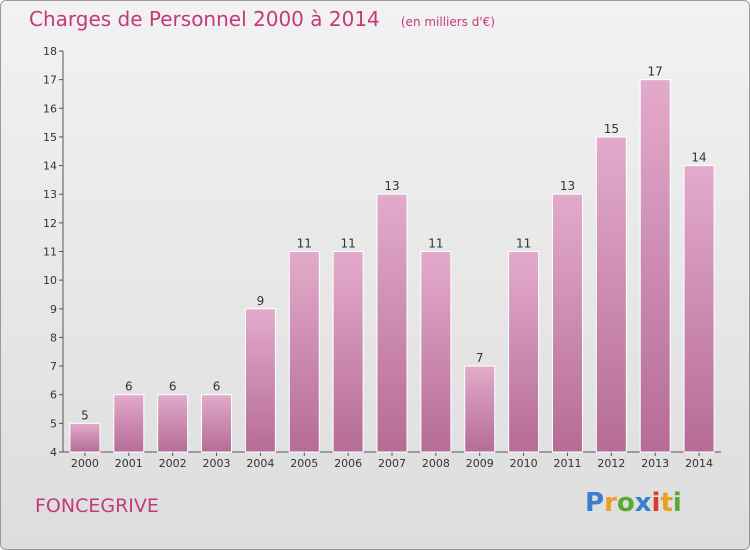  Describe the element at coordinates (50, 252) in the screenshot. I see `y-tick-label: 11` at that location.